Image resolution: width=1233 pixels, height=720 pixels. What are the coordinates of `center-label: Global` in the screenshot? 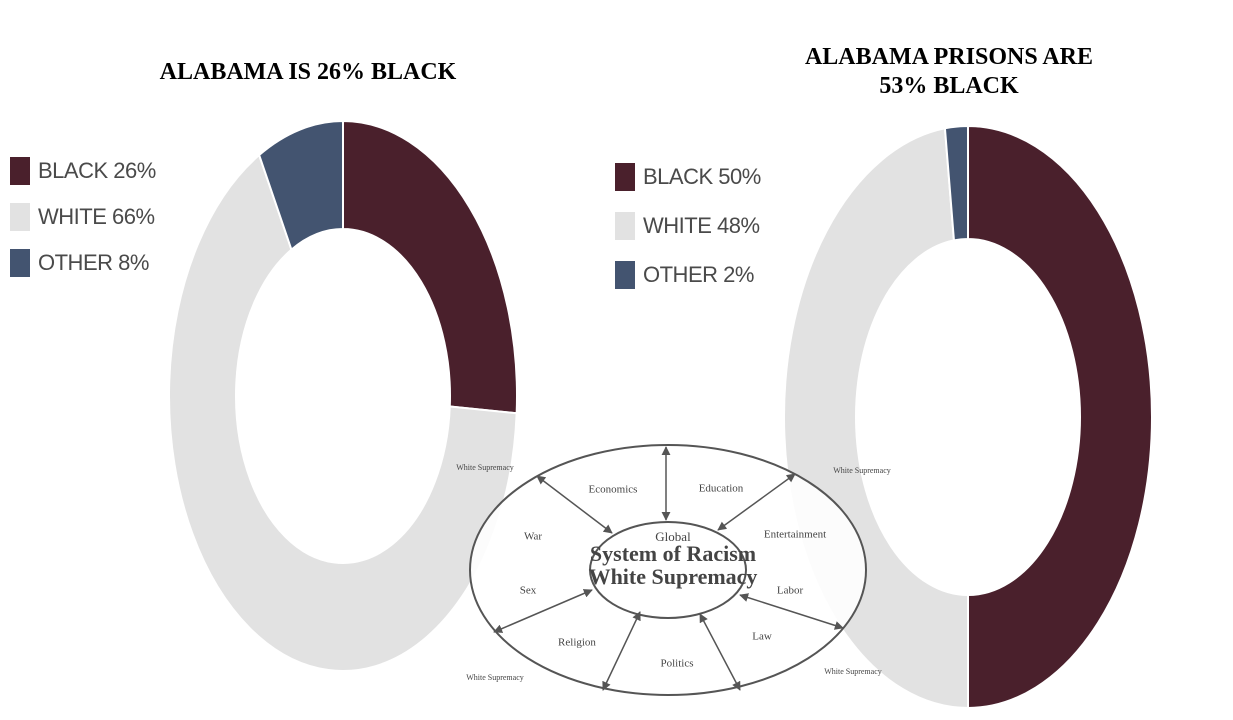 It's located at (673, 536).